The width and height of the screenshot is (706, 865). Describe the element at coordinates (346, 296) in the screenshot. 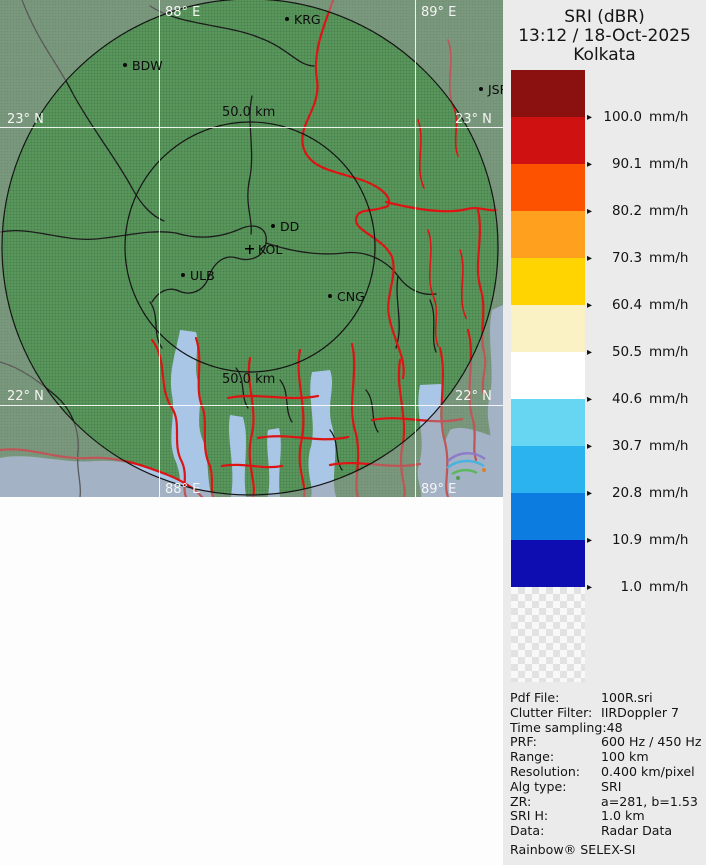

I see `city-marker-cng: CNG` at that location.